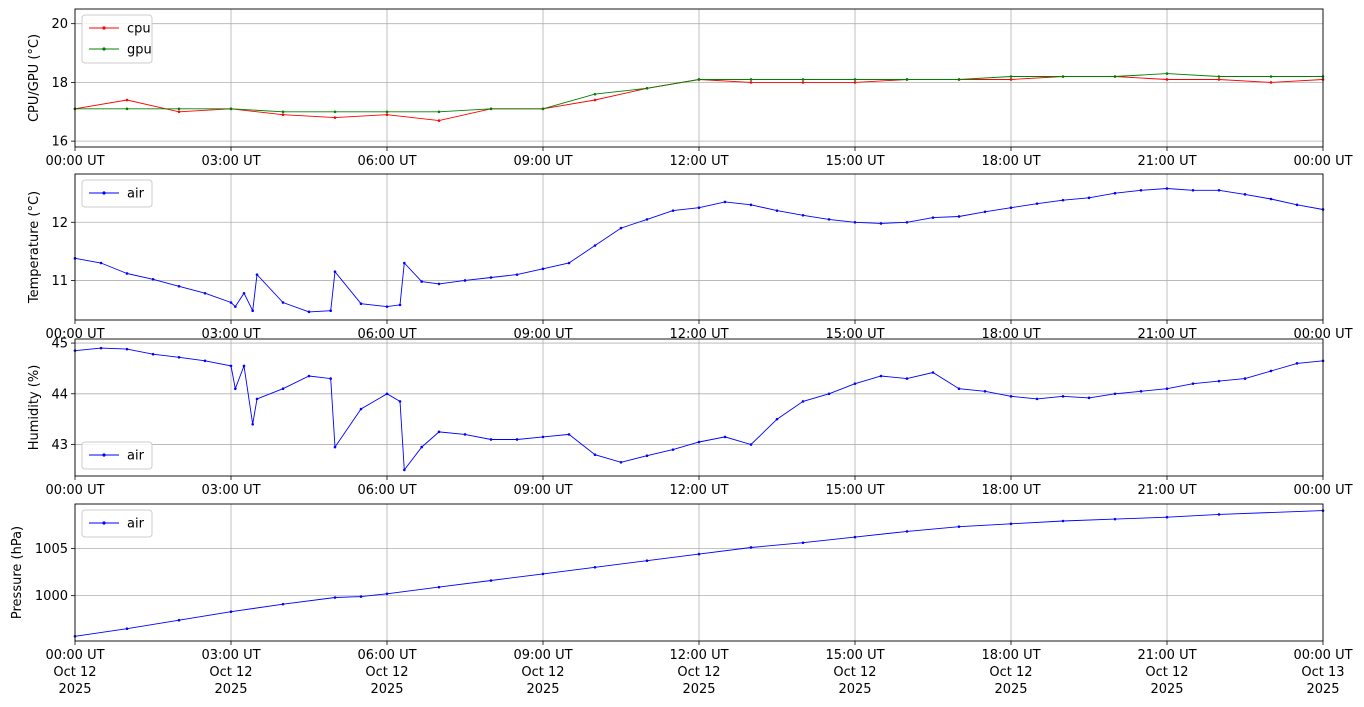  What do you see at coordinates (59, 394) in the screenshot?
I see `y-tick-label: 44` at bounding box center [59, 394].